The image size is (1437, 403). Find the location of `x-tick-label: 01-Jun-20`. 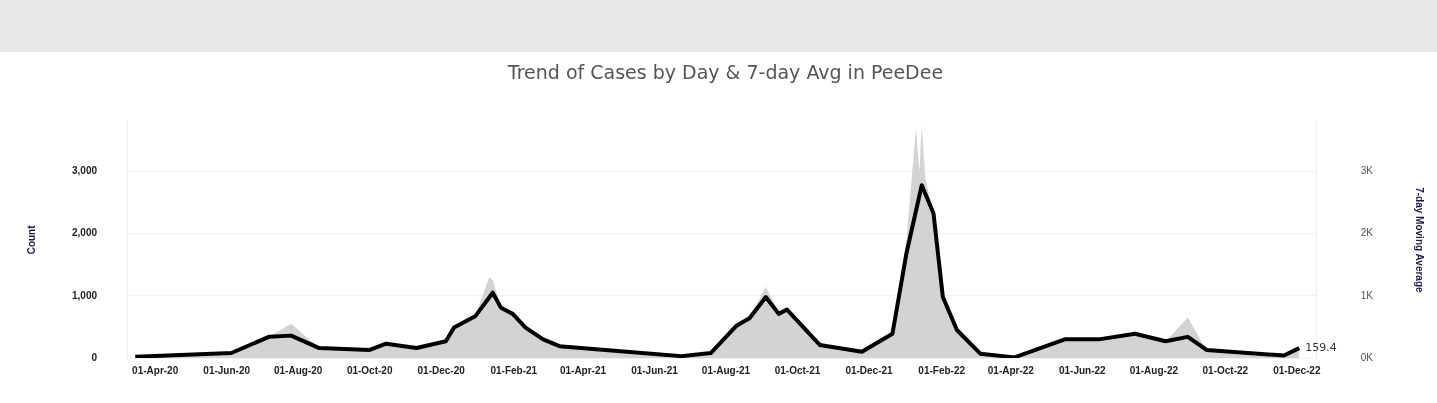

x-tick-label: 01-Jun-20 is located at coordinates (227, 370).